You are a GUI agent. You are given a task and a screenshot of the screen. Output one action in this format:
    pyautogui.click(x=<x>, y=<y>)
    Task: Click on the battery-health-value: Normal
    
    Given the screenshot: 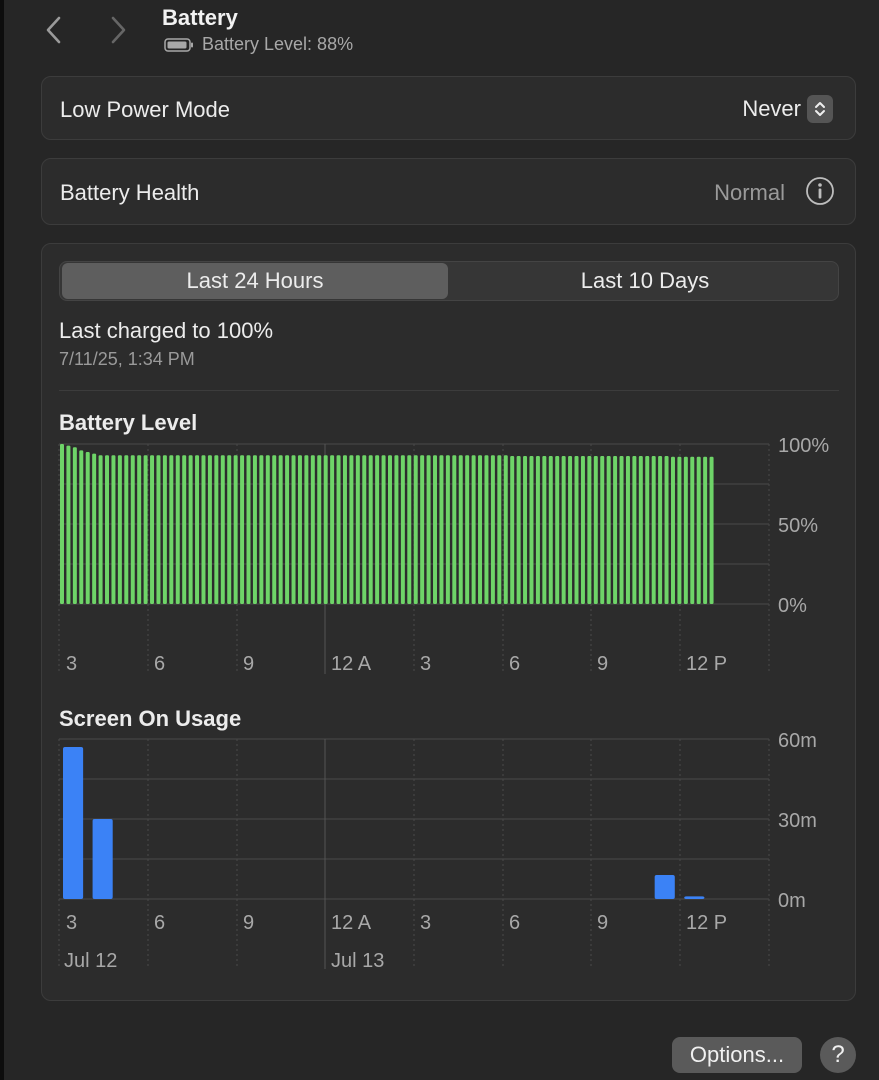 What is the action you would take?
    pyautogui.click(x=749, y=192)
    